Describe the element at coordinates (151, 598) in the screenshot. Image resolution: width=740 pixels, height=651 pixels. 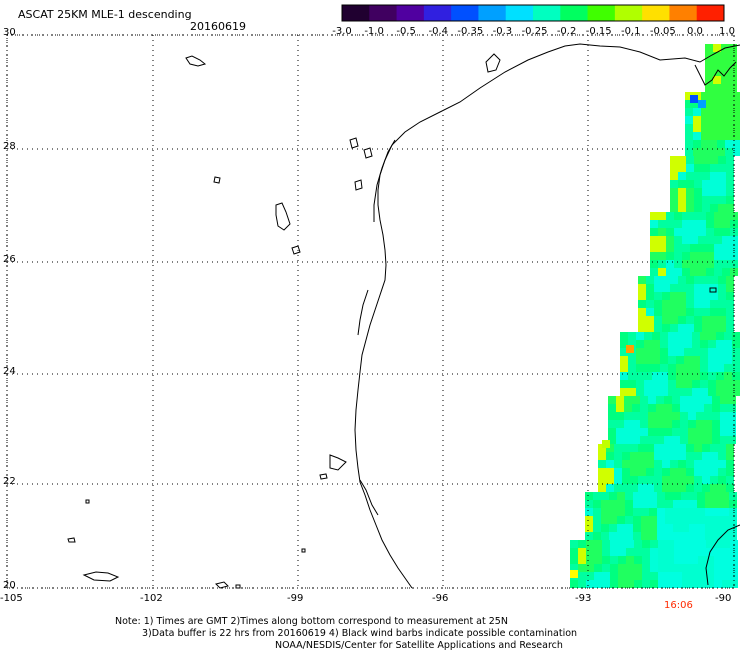
I see `lon-label-102: -102` at that location.